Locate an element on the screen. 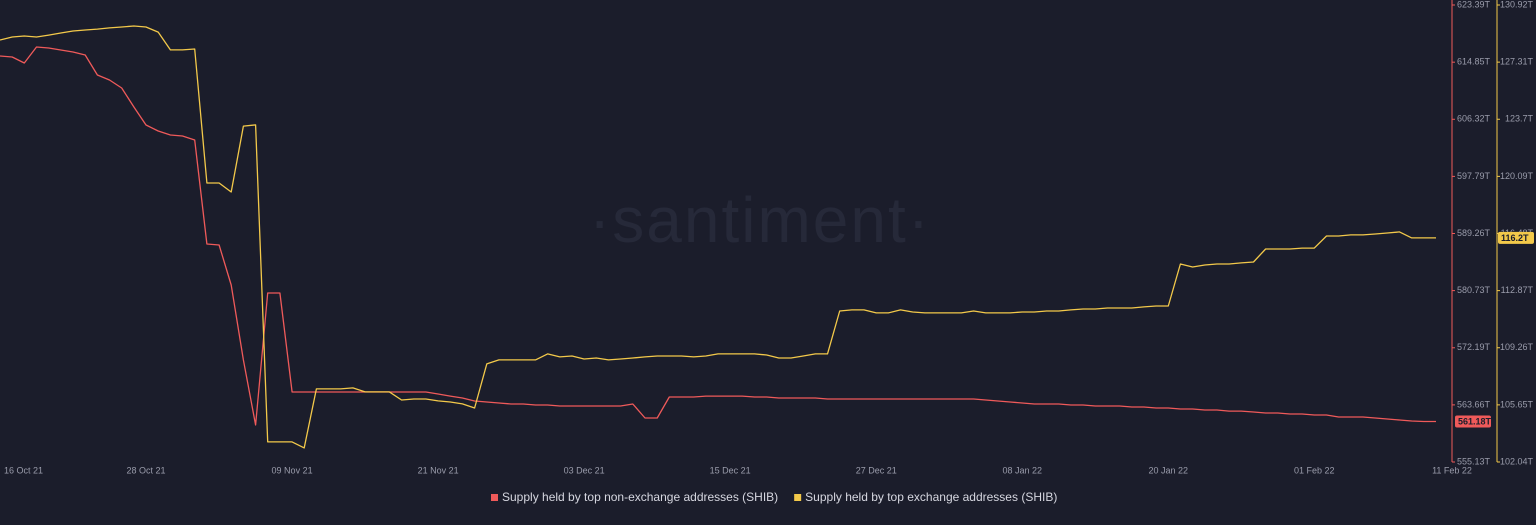  y2-tick-label: 109.26T is located at coordinates (1517, 347).